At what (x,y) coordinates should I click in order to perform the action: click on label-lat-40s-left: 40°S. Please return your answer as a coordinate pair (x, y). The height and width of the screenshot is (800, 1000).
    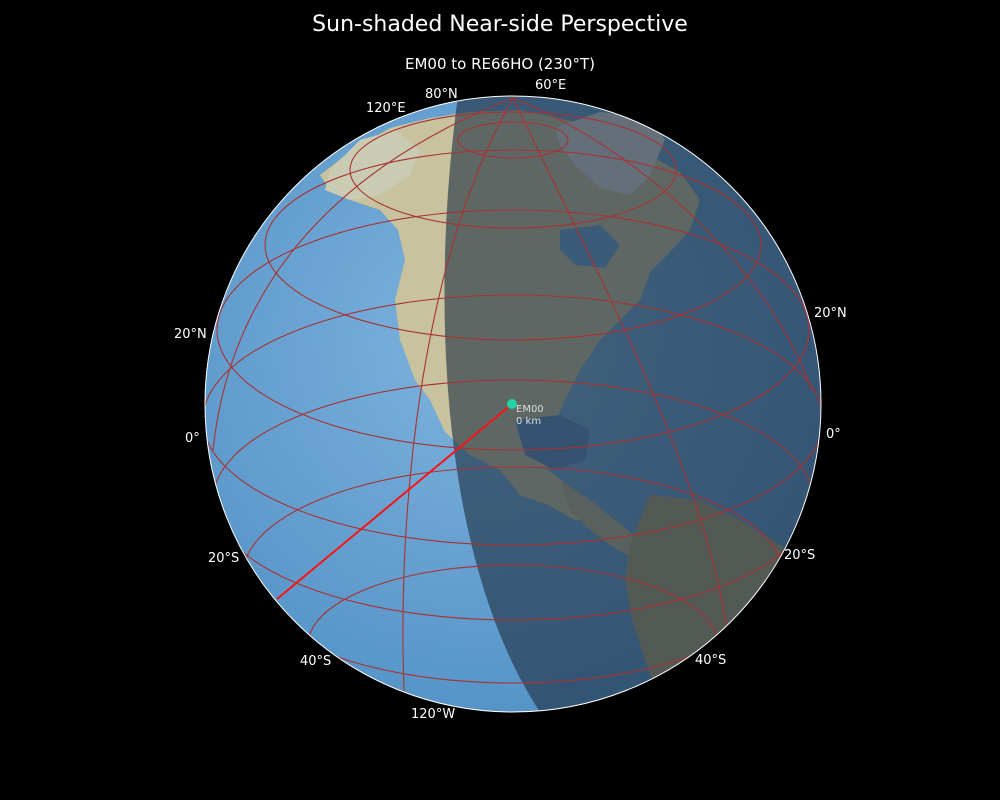
    Looking at the image, I should click on (315, 661).